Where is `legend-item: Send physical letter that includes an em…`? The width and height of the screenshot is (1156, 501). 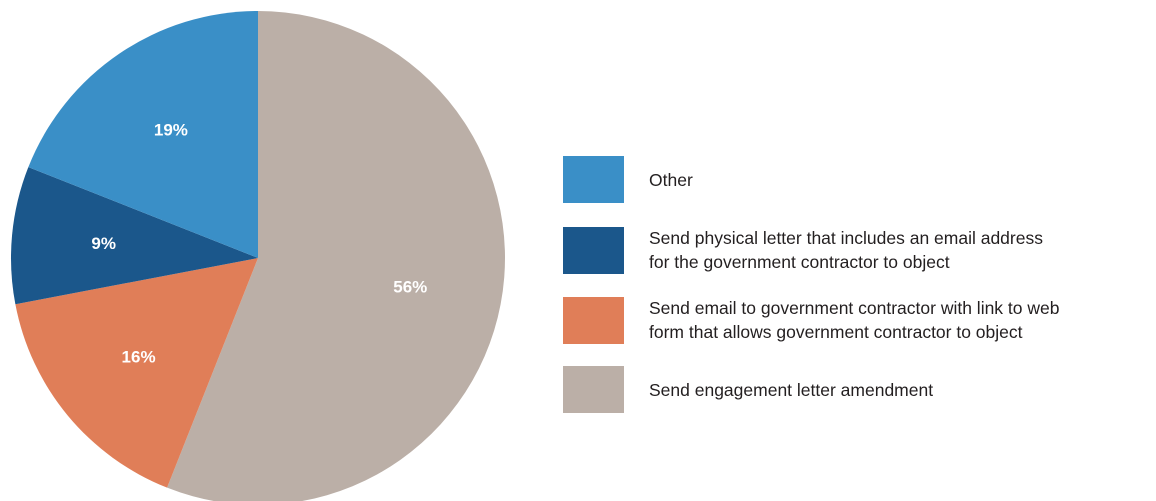
legend-item: Send physical letter that includes an em… is located at coordinates (803, 250).